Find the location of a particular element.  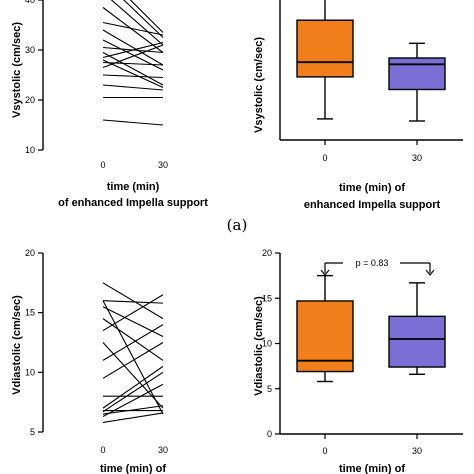

p-value-bracket: p = 0.83 is located at coordinates (377, 267).